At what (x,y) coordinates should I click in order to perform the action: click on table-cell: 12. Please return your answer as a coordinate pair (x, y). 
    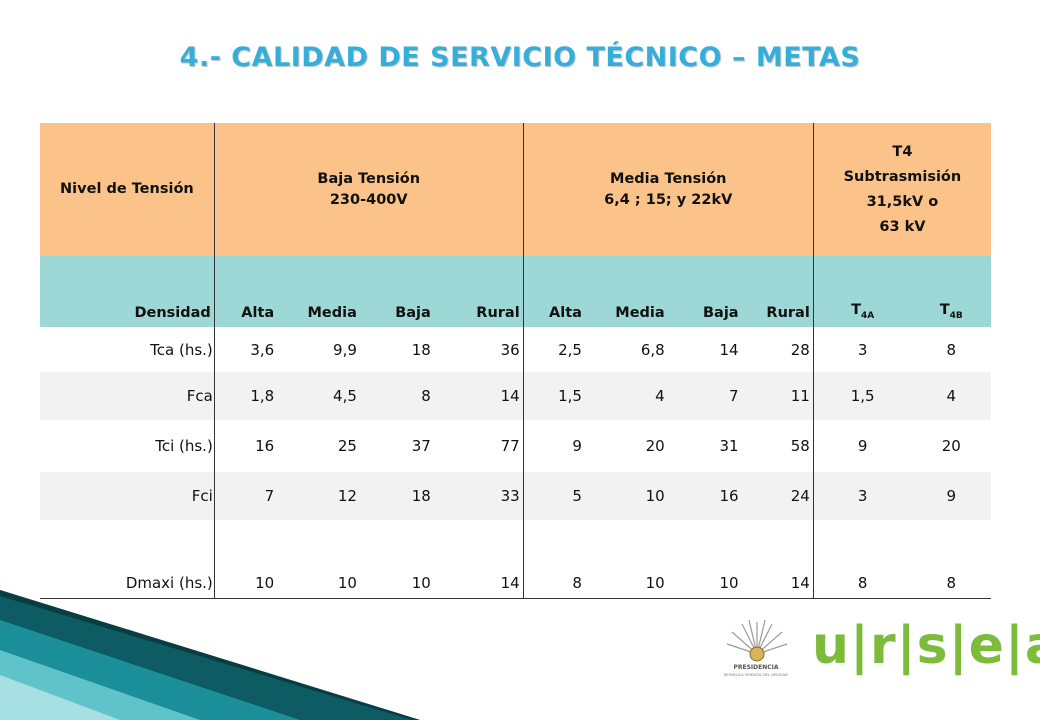
    Looking at the image, I should click on (318, 496).